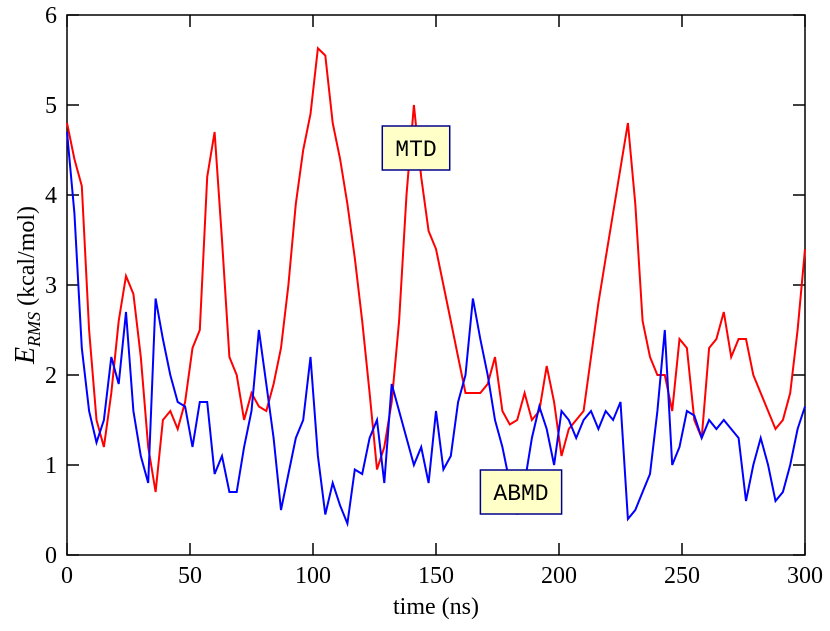 This screenshot has height=631, width=830. Describe the element at coordinates (682, 576) in the screenshot. I see `x-tick-label: 250` at that location.